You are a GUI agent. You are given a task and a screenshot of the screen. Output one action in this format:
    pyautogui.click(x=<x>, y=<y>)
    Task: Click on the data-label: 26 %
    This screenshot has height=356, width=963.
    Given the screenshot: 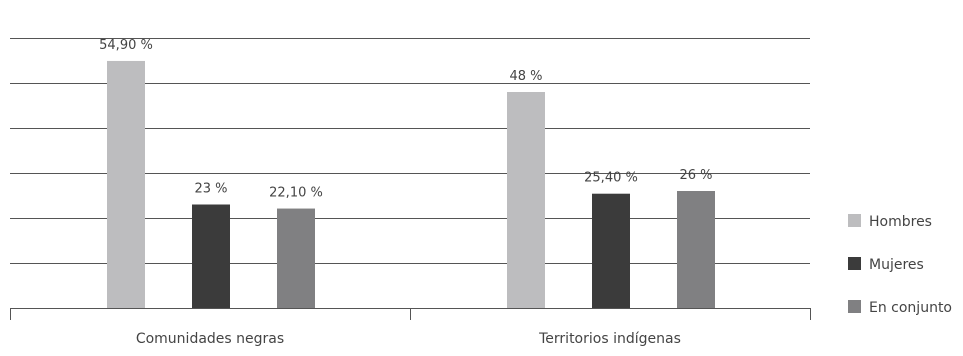 What is the action you would take?
    pyautogui.click(x=695, y=175)
    